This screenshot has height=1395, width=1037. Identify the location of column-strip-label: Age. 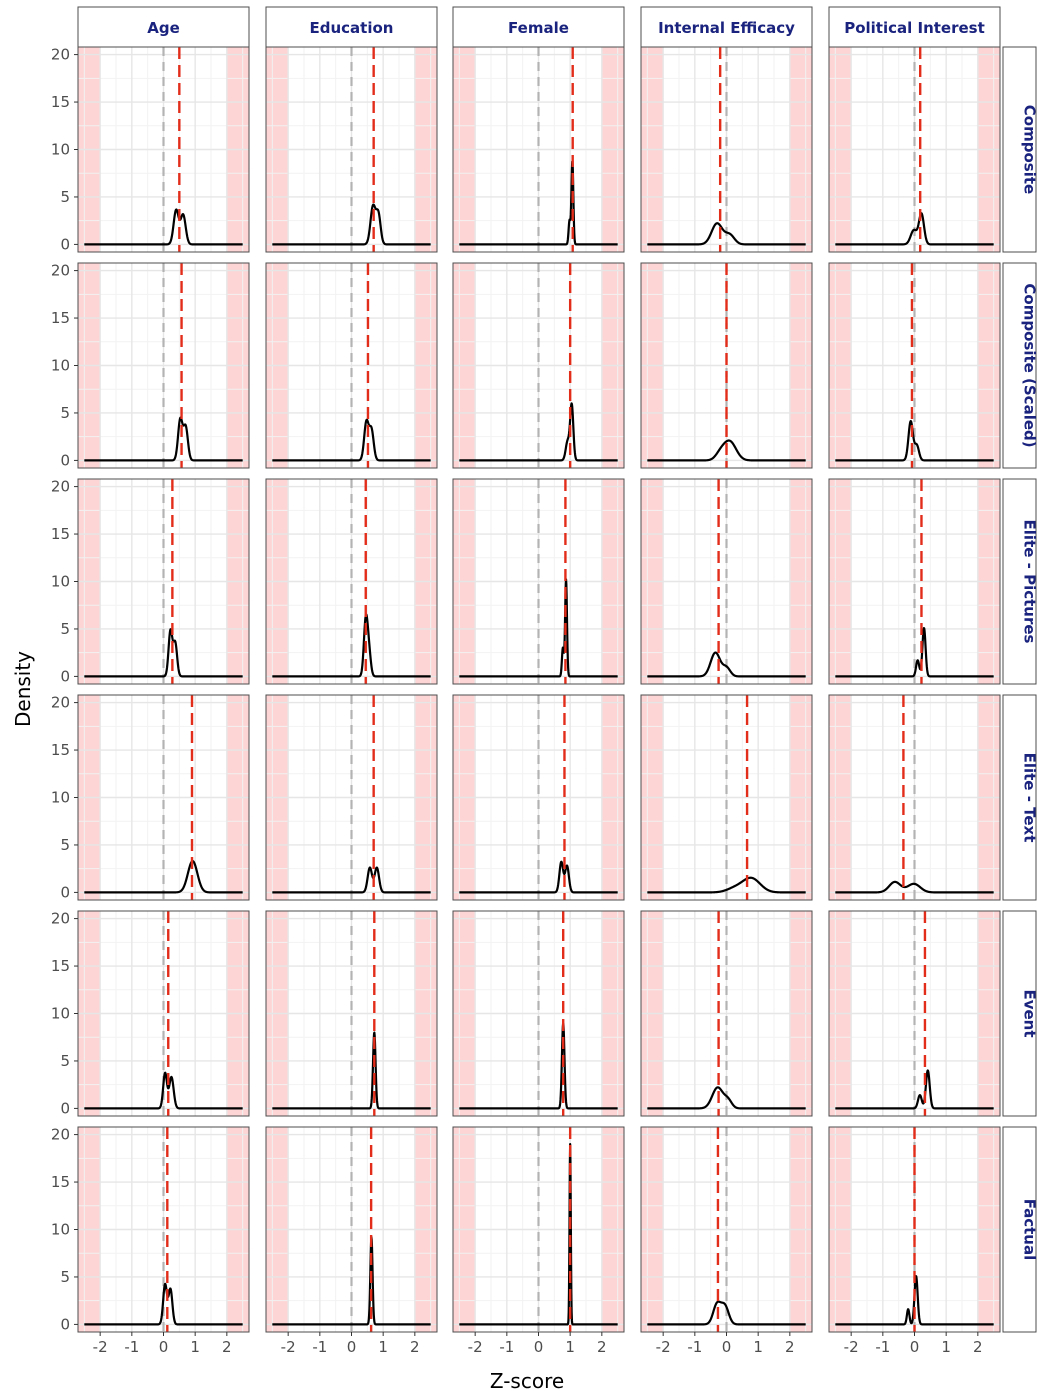
(163, 28).